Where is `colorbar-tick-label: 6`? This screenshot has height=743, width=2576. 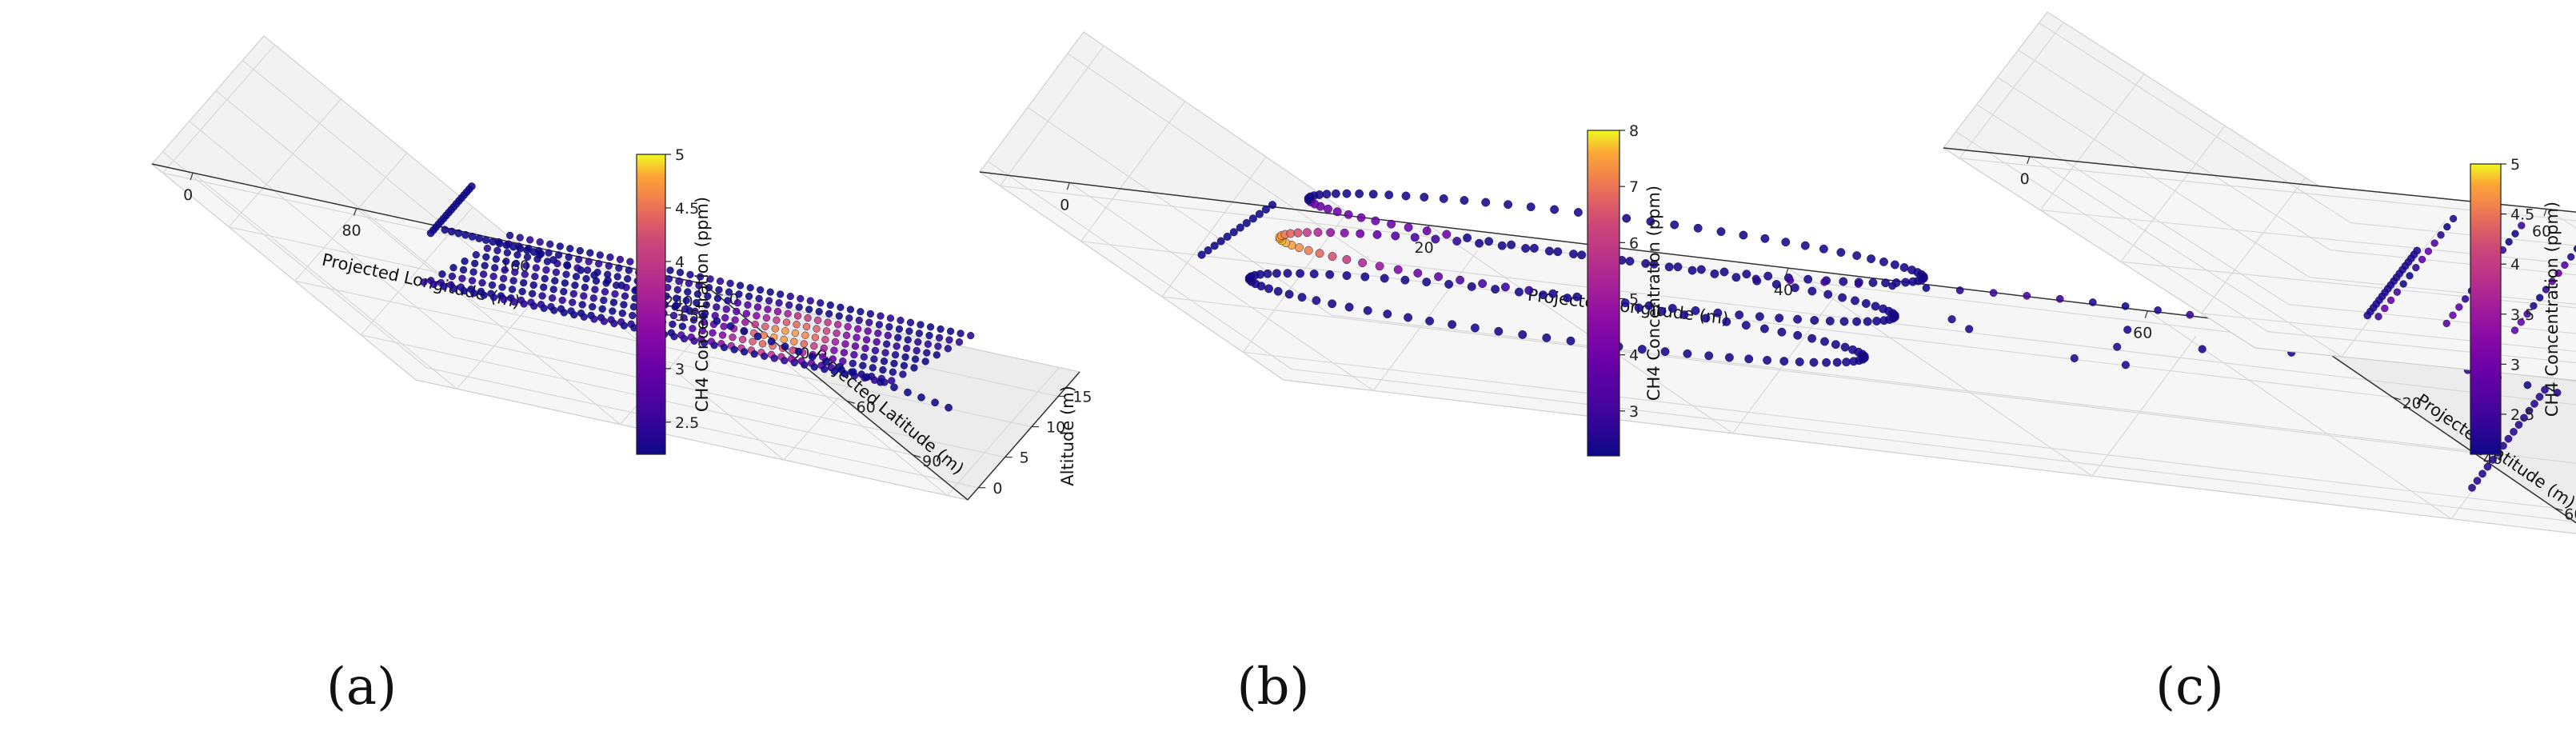
colorbar-tick-label: 6 is located at coordinates (1634, 243).